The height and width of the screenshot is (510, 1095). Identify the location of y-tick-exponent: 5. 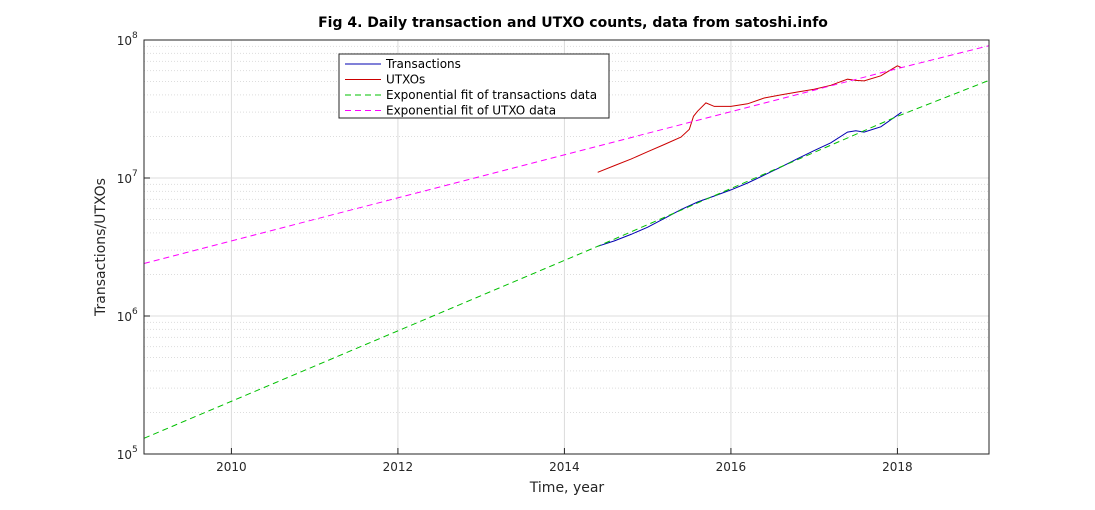
(135, 450).